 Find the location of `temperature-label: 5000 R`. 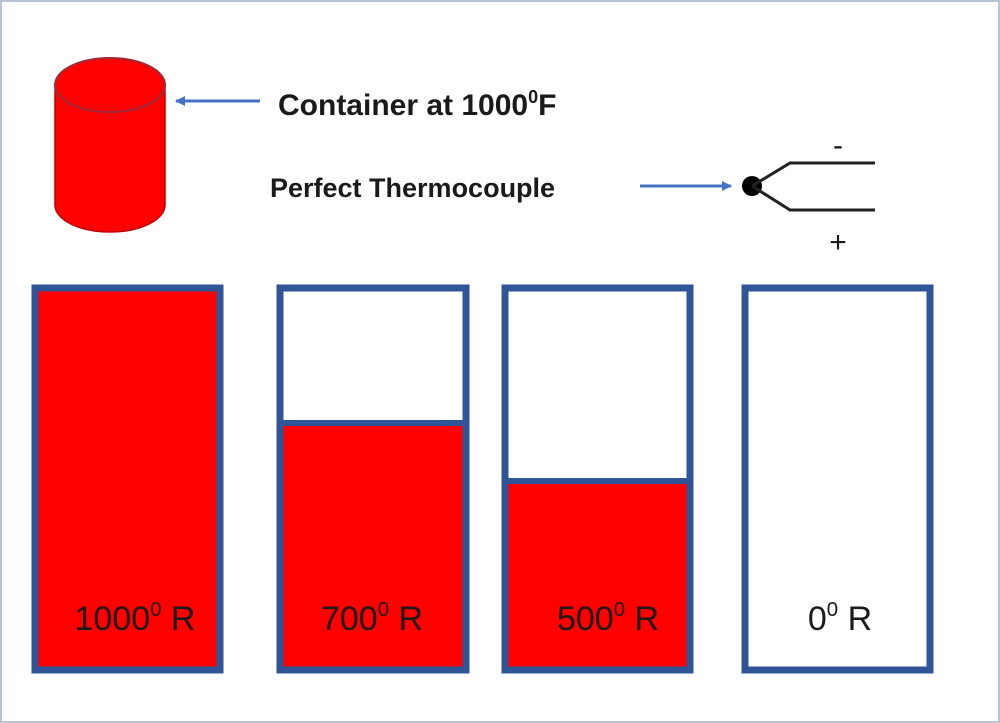

temperature-label: 5000 R is located at coordinates (608, 618).